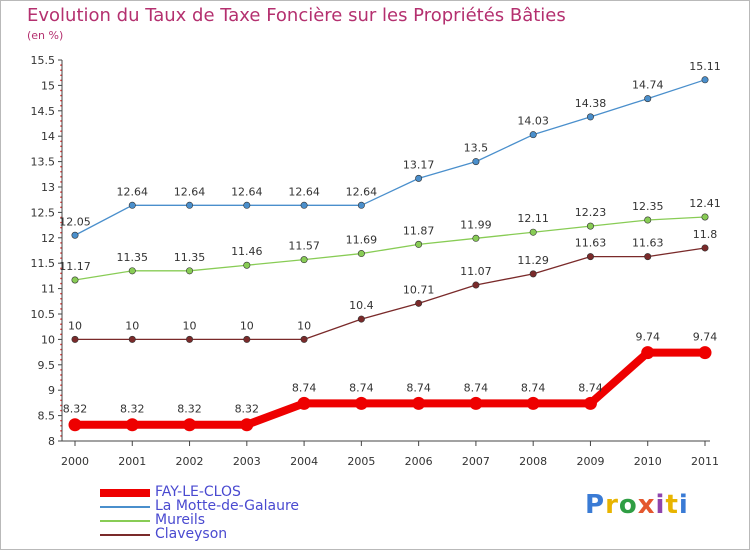 Image resolution: width=750 pixels, height=550 pixels. What do you see at coordinates (476, 271) in the screenshot?
I see `data-label: 11.07` at bounding box center [476, 271].